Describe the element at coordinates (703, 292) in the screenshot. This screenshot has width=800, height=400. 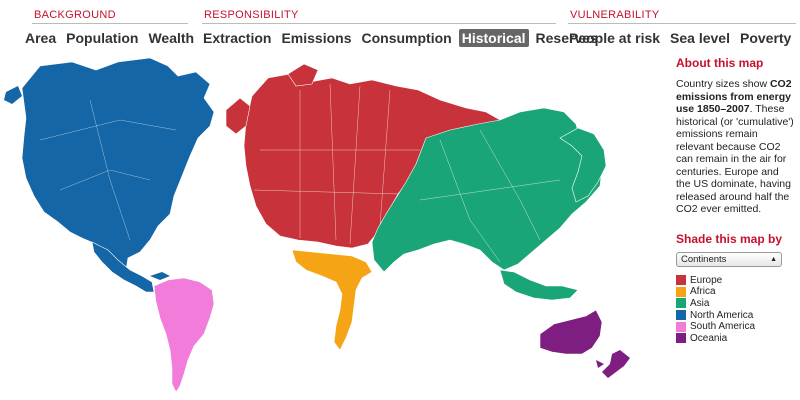
I see `legend-label: Africa` at that location.